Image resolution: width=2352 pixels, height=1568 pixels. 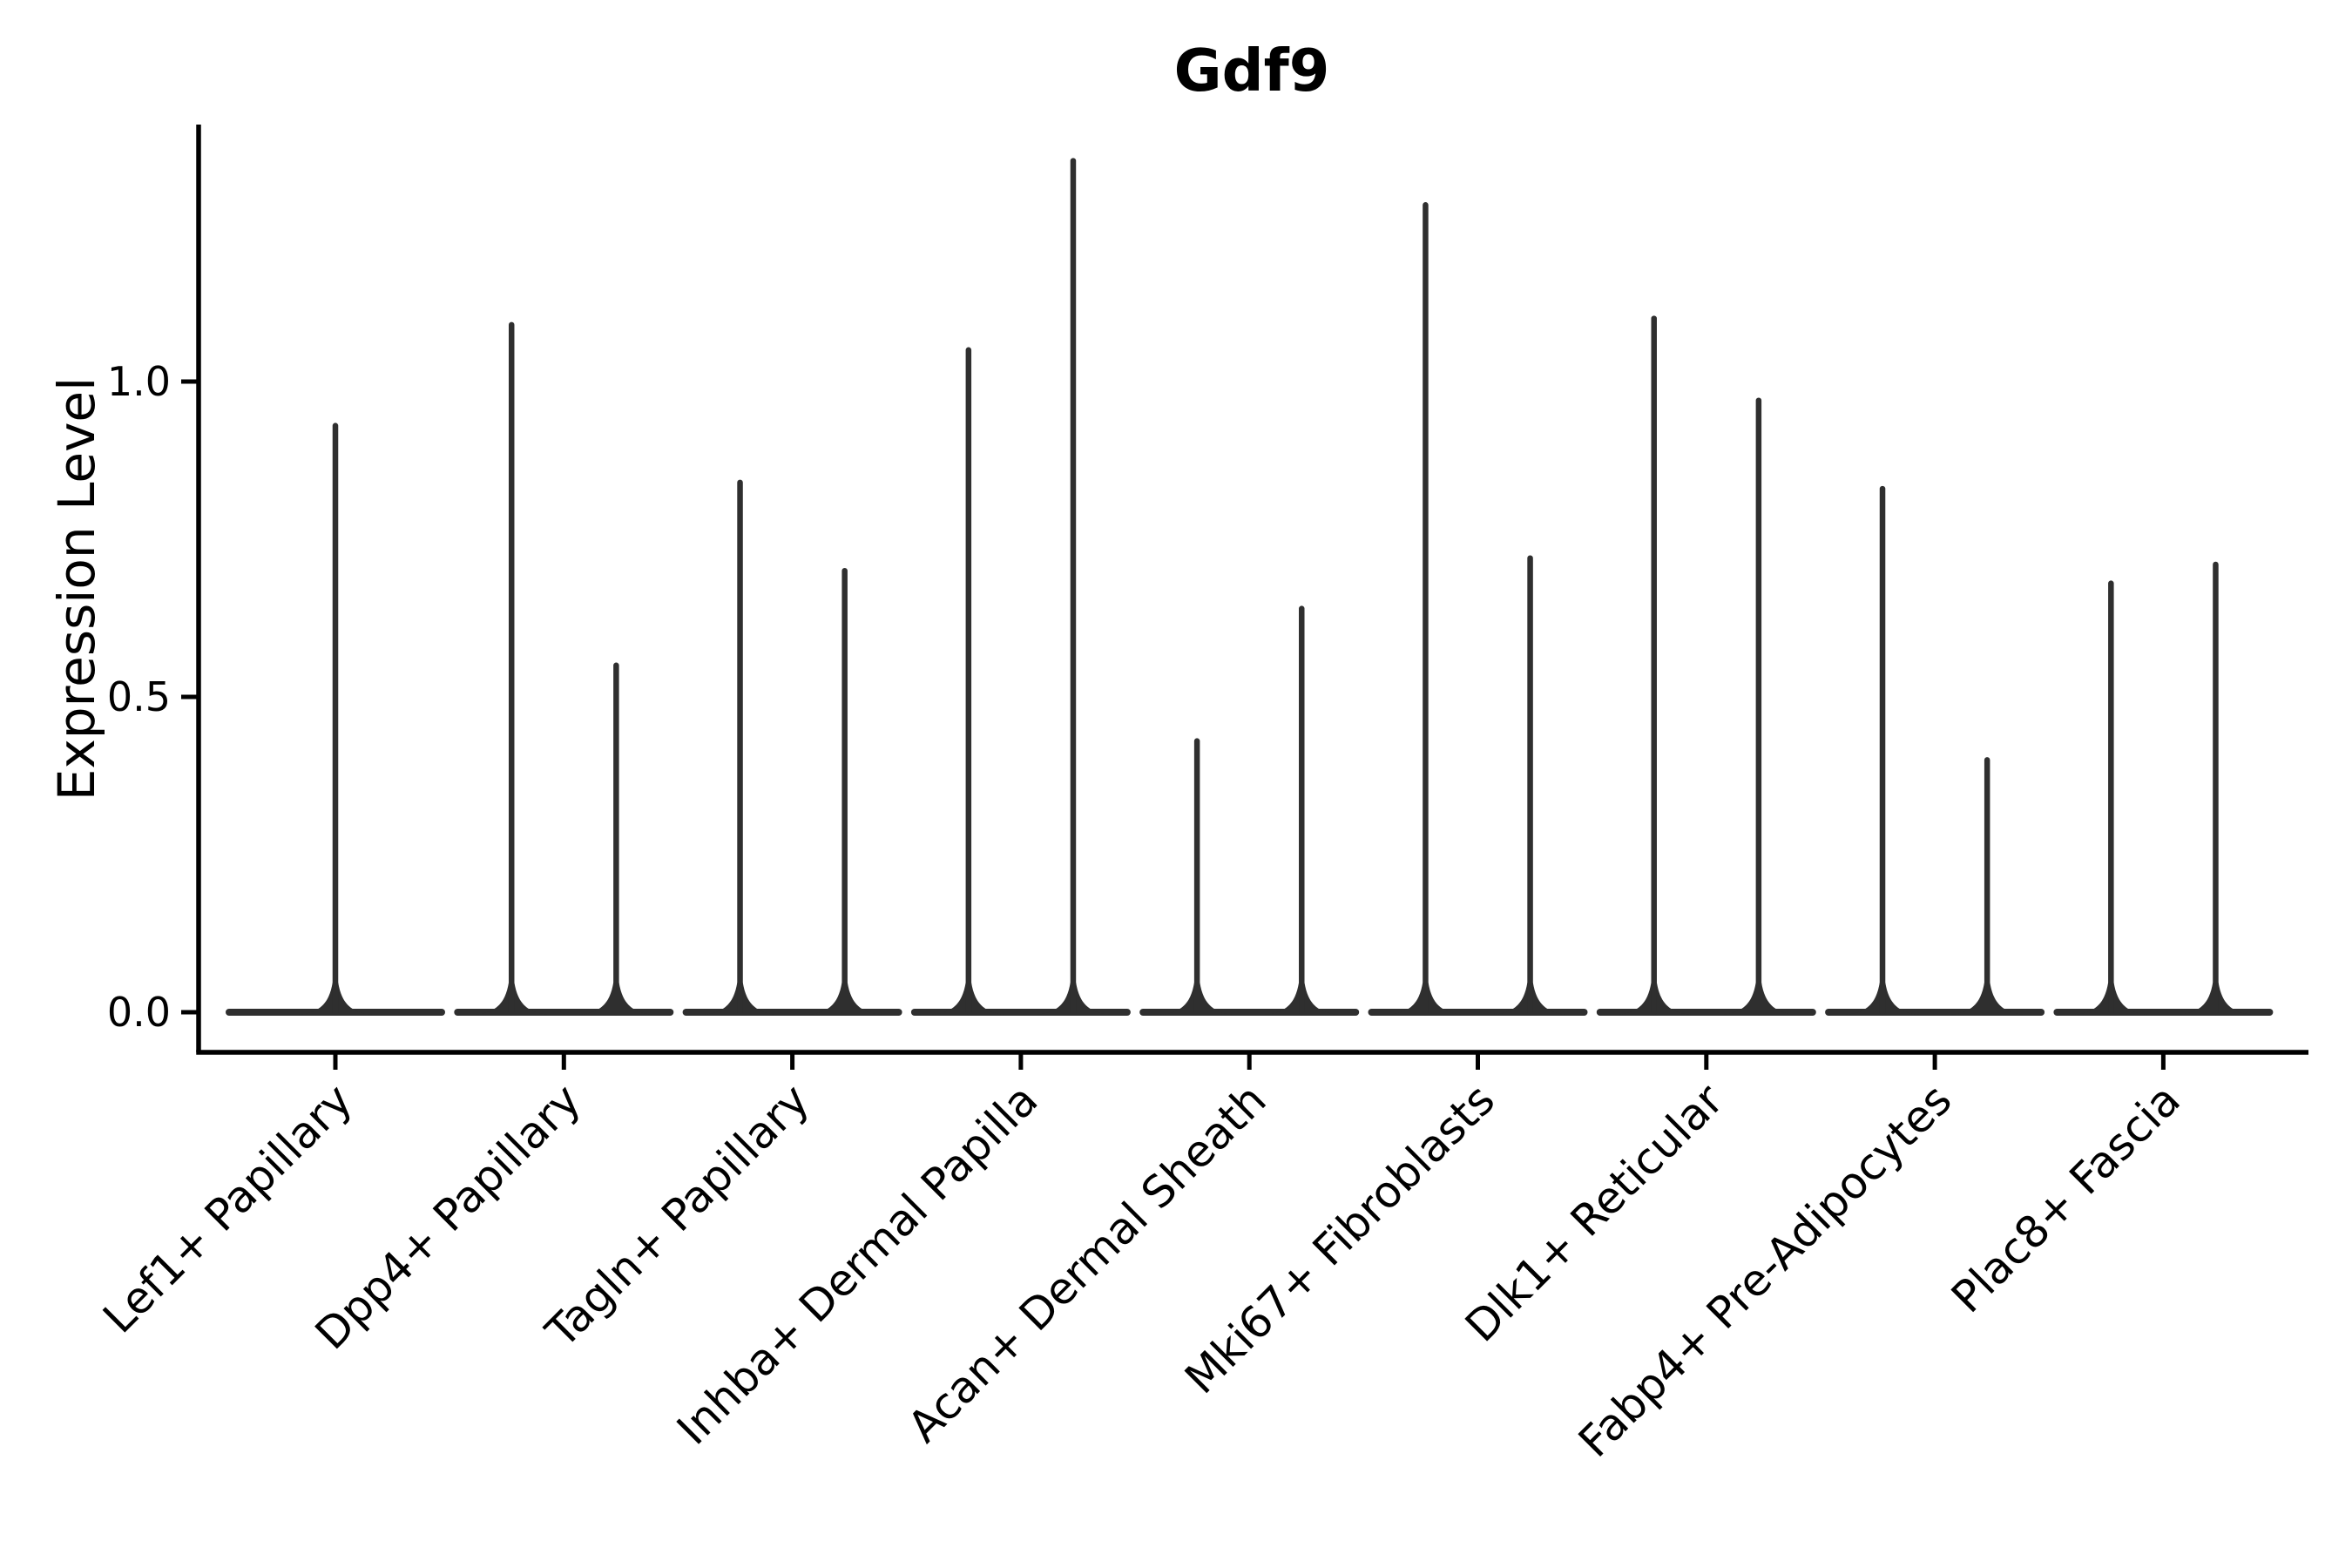 I want to click on x-tick-label: Fabp4+ Pre-Adipocytes, so click(x=1765, y=1270).